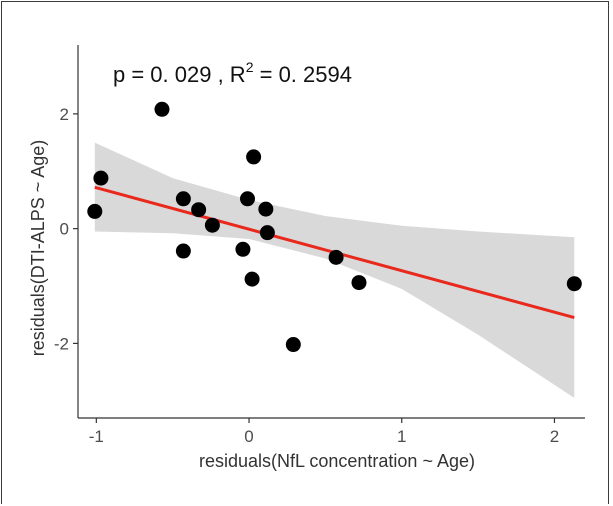  Describe the element at coordinates (337, 461) in the screenshot. I see `x-axis-title: residuals(NfL concentration ~ Age)` at that location.